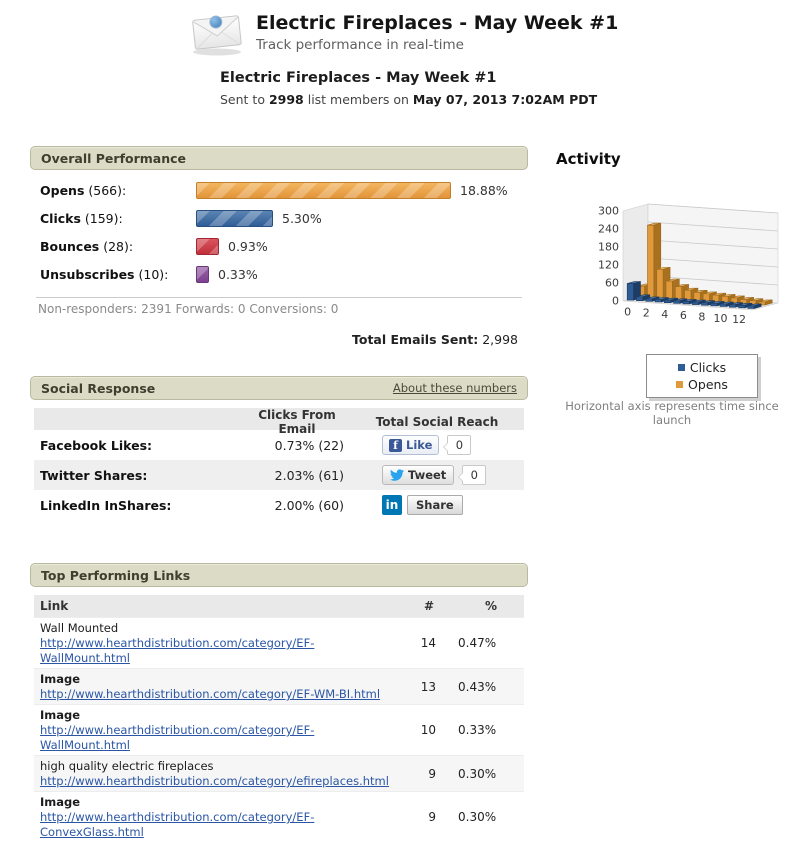 The image size is (795, 842). What do you see at coordinates (309, 445) in the screenshot?
I see `social-value: 0.73% (22)` at bounding box center [309, 445].